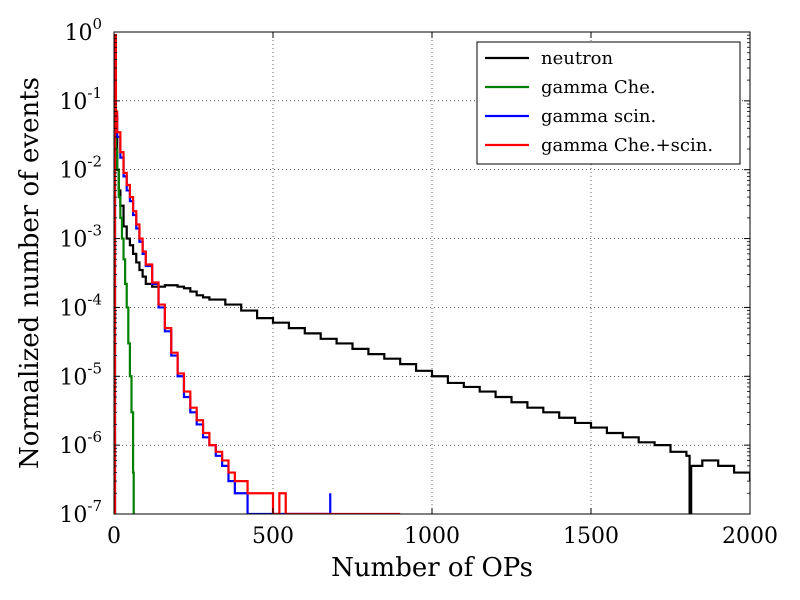 This screenshot has height=600, width=800. What do you see at coordinates (94, 368) in the screenshot?
I see `y-tick-exponent: -5` at bounding box center [94, 368].